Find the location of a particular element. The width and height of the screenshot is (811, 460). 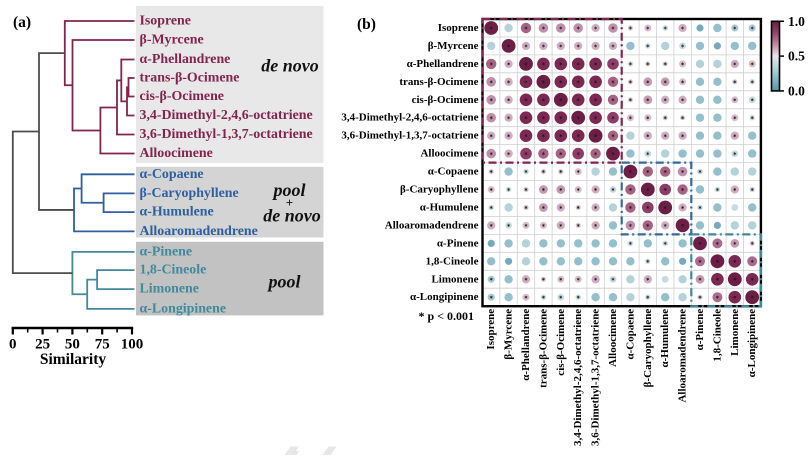

svg-text: 0.5 is located at coordinates (796, 56).